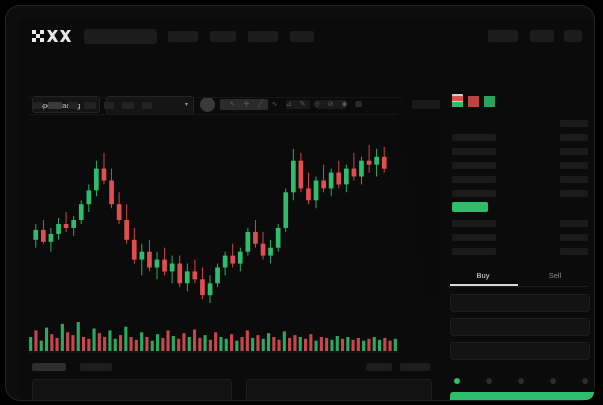 Image resolution: width=603 pixels, height=405 pixels. I want to click on trendline-icon: ╱, so click(260, 104).